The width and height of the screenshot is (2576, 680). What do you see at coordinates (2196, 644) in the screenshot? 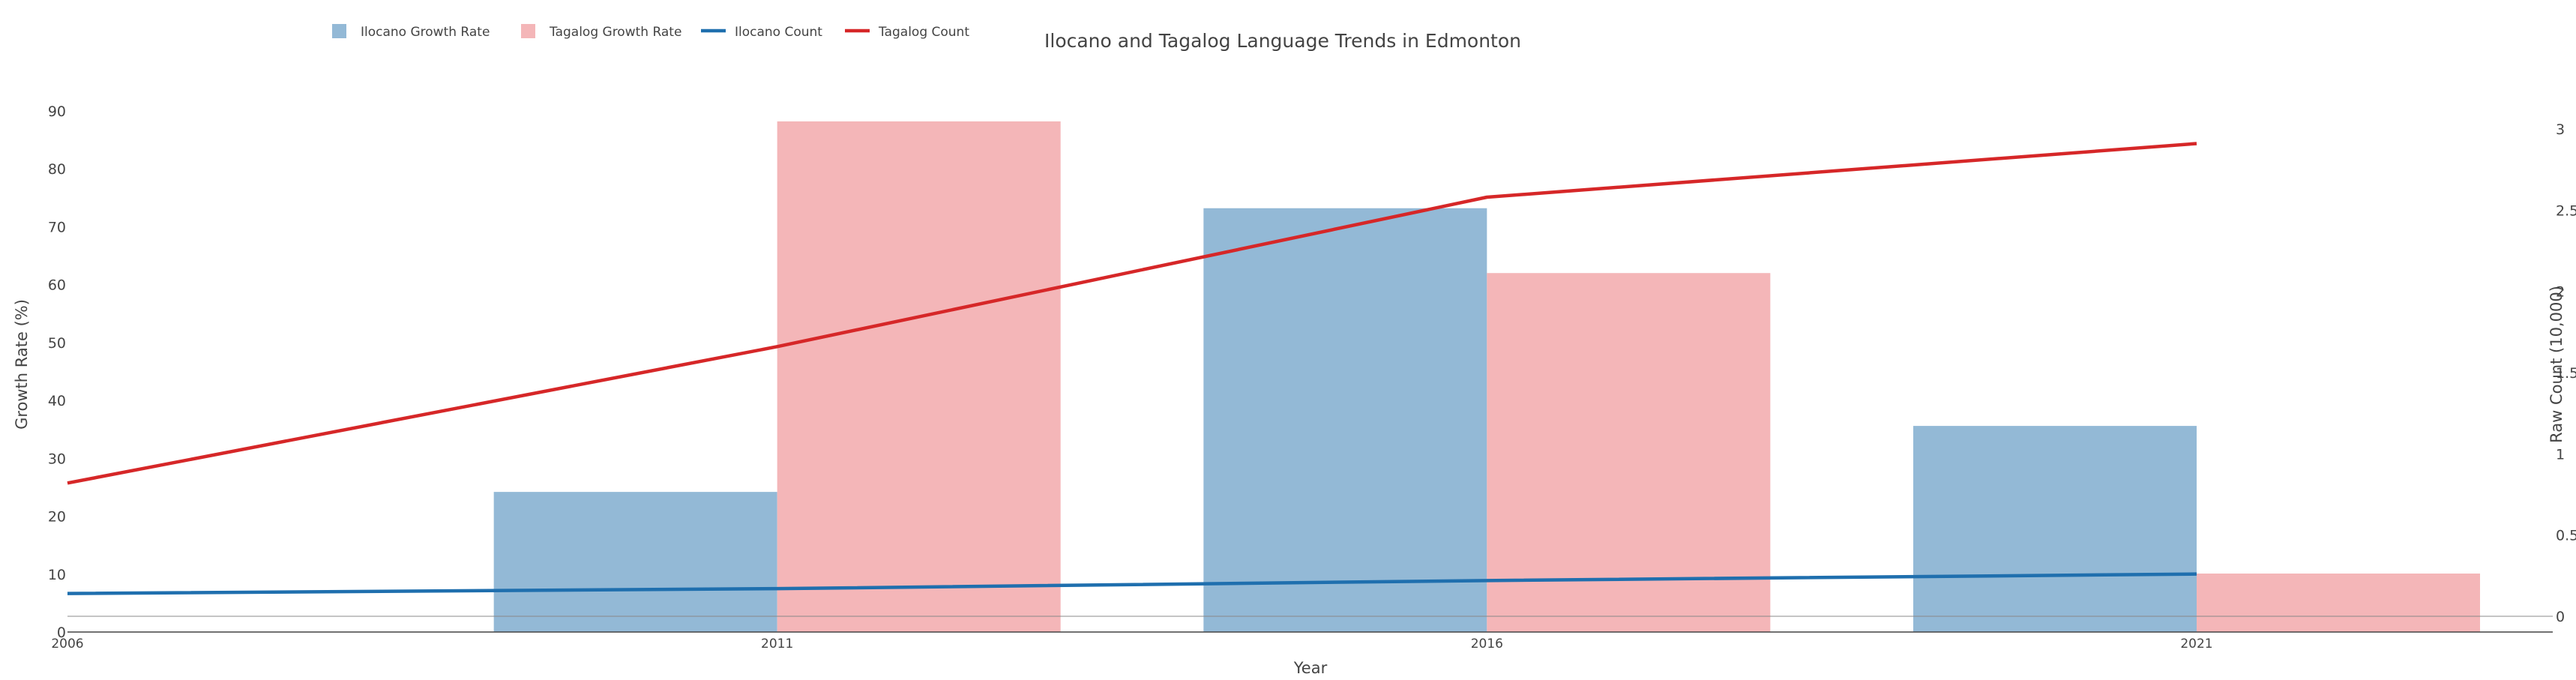
I see `x-tick-label: 2021` at bounding box center [2196, 644].